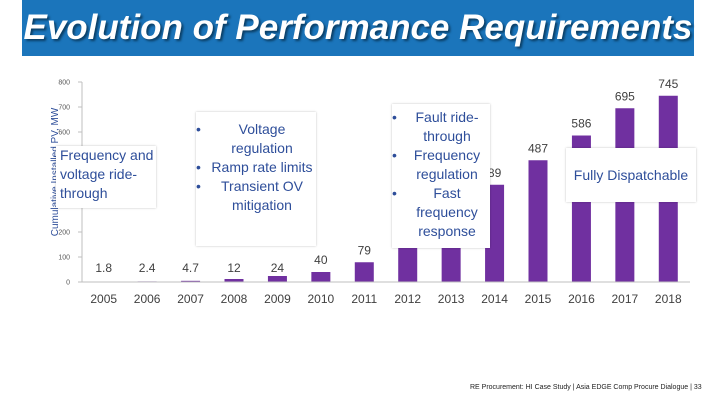  What do you see at coordinates (64, 233) in the screenshot?
I see `y-tick-label: 200` at bounding box center [64, 233].